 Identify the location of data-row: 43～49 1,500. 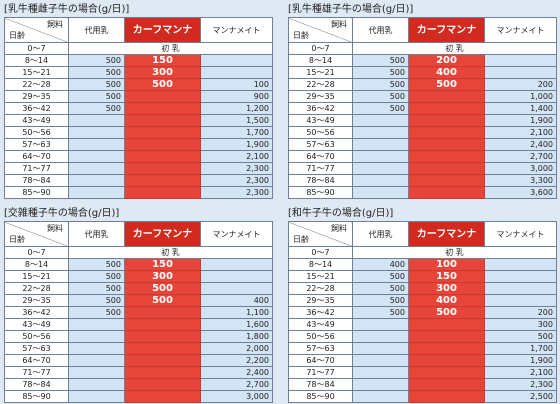
(138, 120).